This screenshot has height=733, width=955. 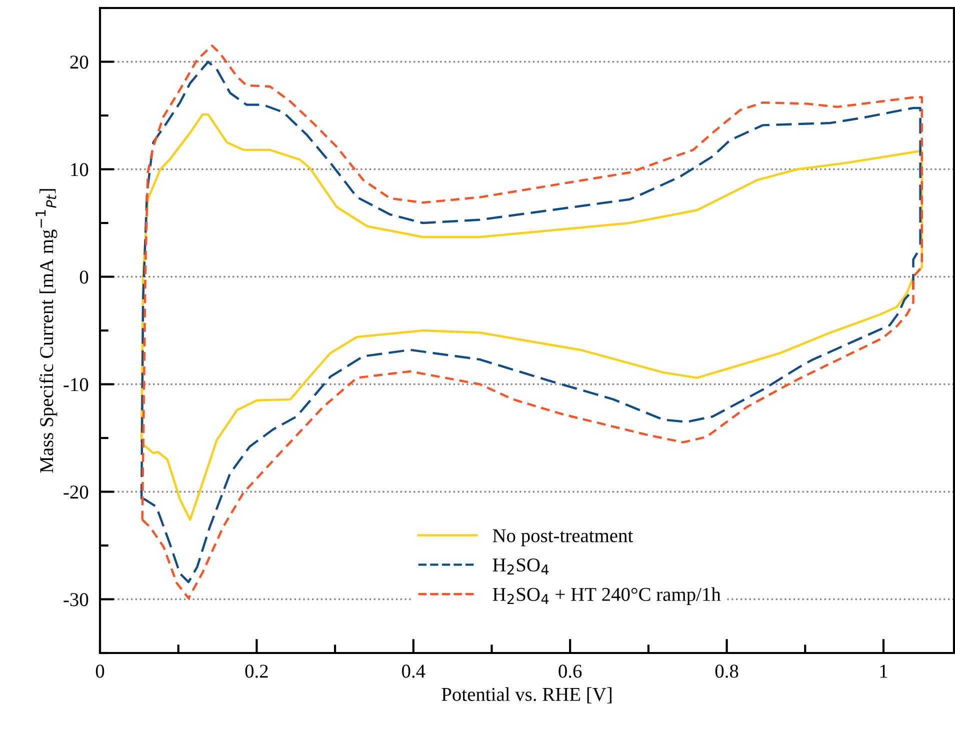 What do you see at coordinates (527, 695) in the screenshot?
I see `x-axis-title: Potential vs. RHE [V]` at bounding box center [527, 695].